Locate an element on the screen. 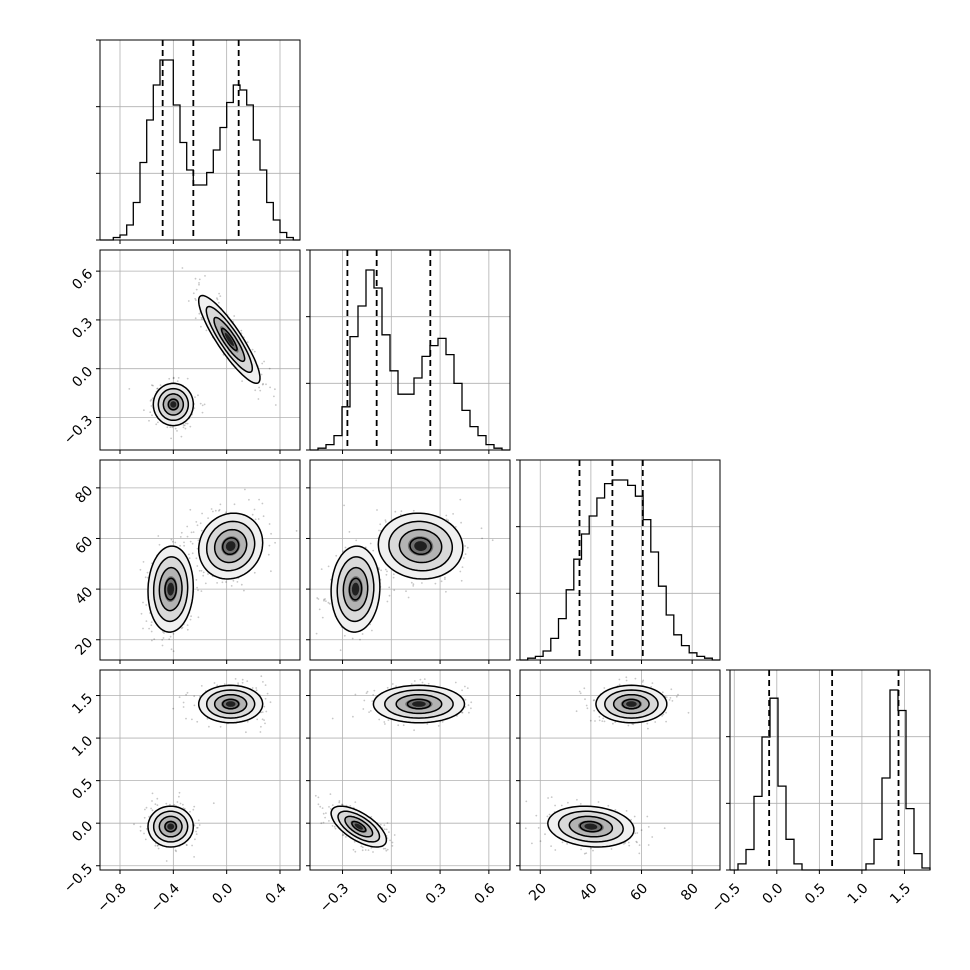 The height and width of the screenshot is (970, 970). density-levels is located at coordinates (205, 766).